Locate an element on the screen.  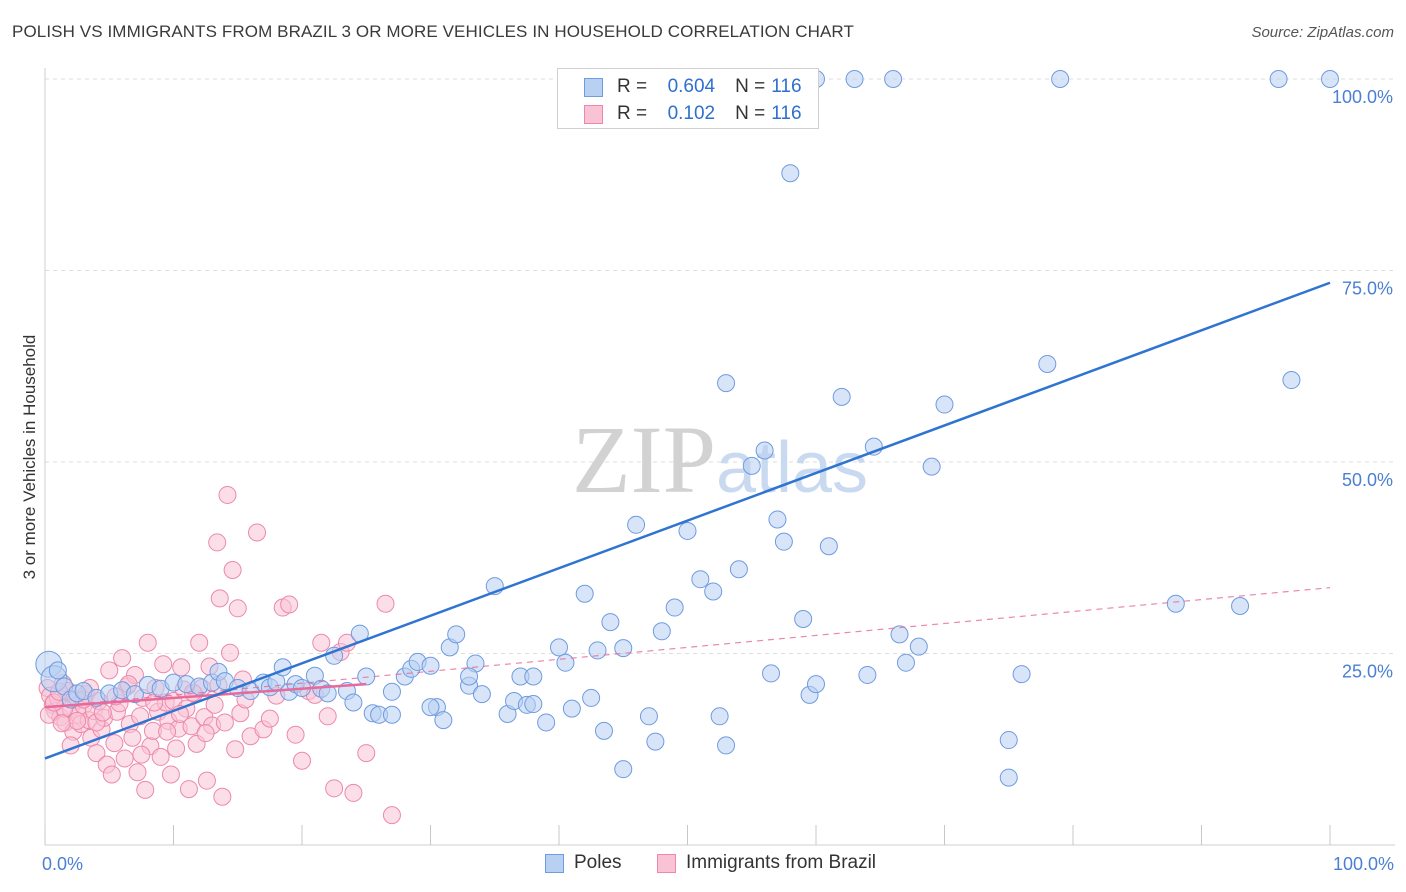
source-credit: Source: ZipAtlas.com is located at coordinates (1322, 32).